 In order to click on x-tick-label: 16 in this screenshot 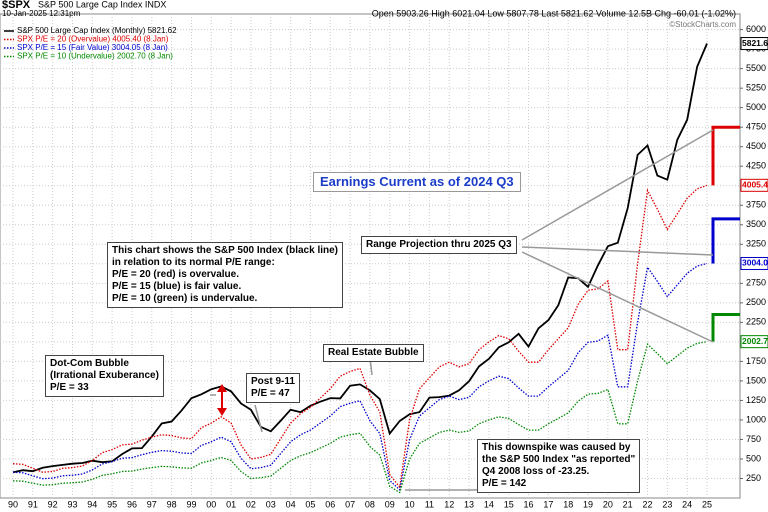, I will do `click(529, 504)`.